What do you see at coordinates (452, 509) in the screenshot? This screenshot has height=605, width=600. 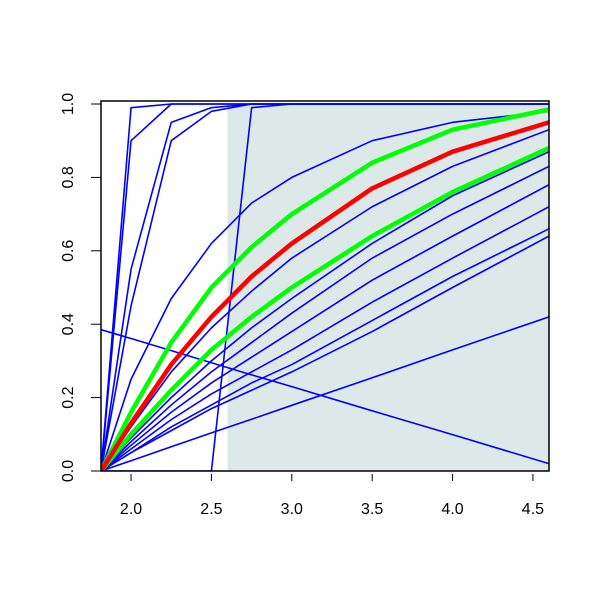 I see `x-tick-label: 4.0` at bounding box center [452, 509].